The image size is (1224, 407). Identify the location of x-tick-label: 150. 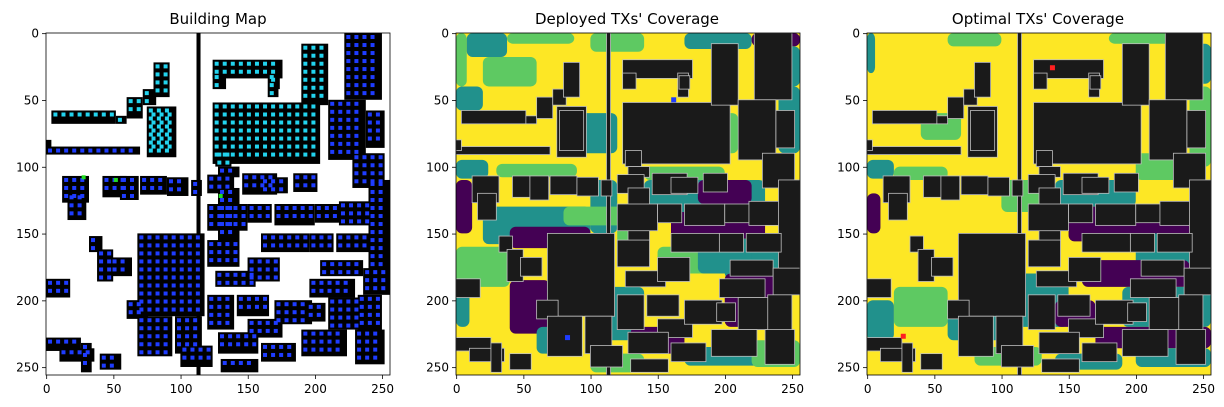
(658, 389).